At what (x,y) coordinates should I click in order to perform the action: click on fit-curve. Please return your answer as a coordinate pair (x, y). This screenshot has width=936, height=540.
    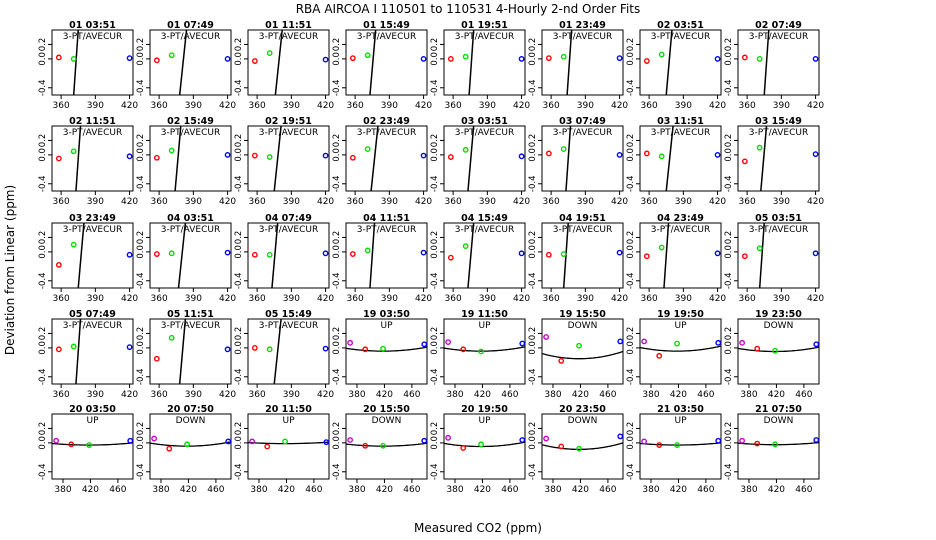
    Looking at the image, I should click on (778, 349).